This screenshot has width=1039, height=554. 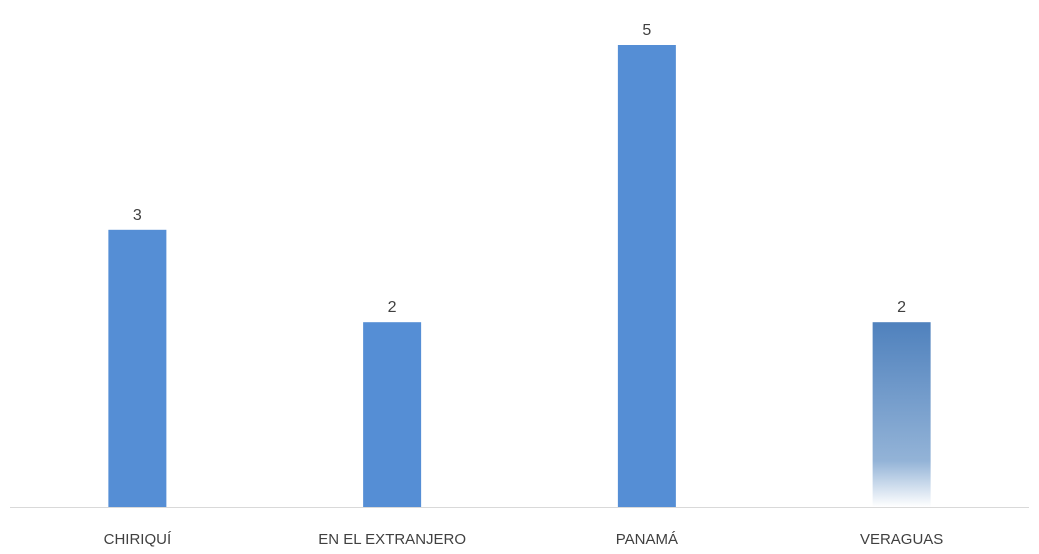 I want to click on data-label-3: 2, so click(x=901, y=307).